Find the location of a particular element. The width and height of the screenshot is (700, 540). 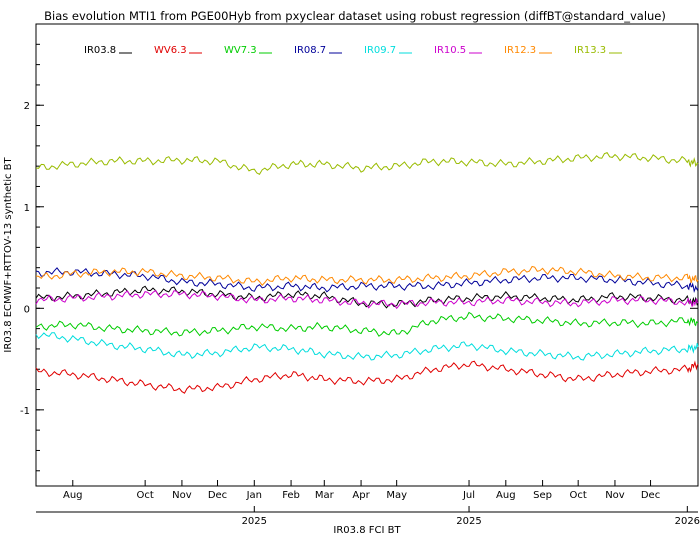

legend-label: WV6.3 is located at coordinates (170, 50).